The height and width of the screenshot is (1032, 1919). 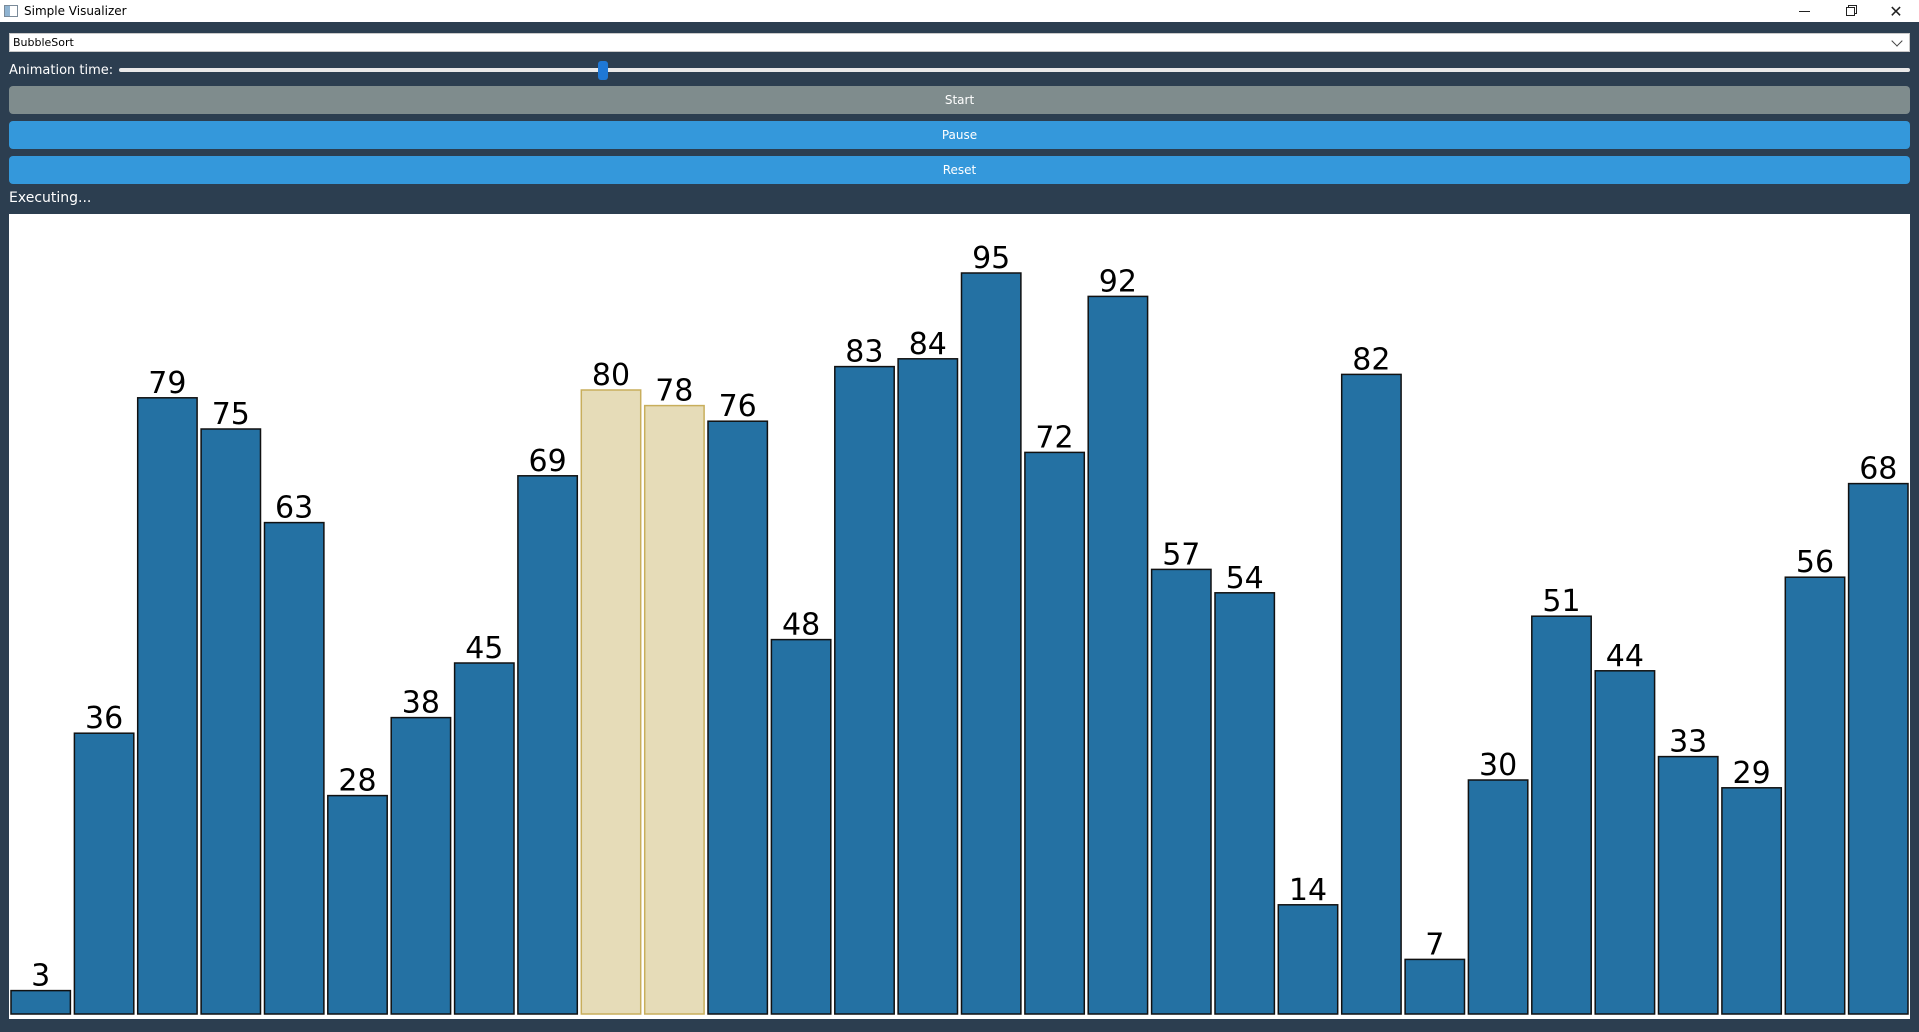 I want to click on bar-value-label: 48, so click(x=801, y=625).